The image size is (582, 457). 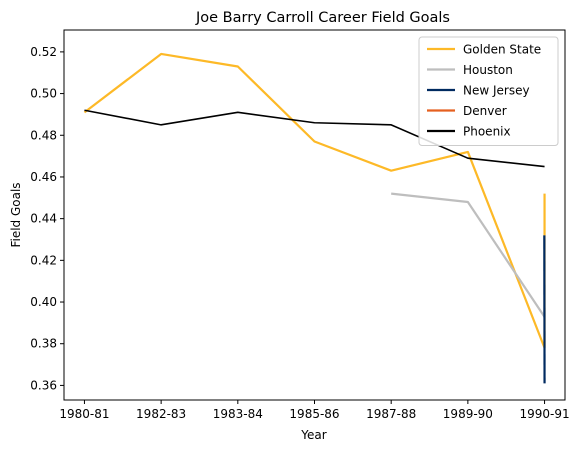 What do you see at coordinates (43, 344) in the screenshot?
I see `y-tick-label: 0.38` at bounding box center [43, 344].